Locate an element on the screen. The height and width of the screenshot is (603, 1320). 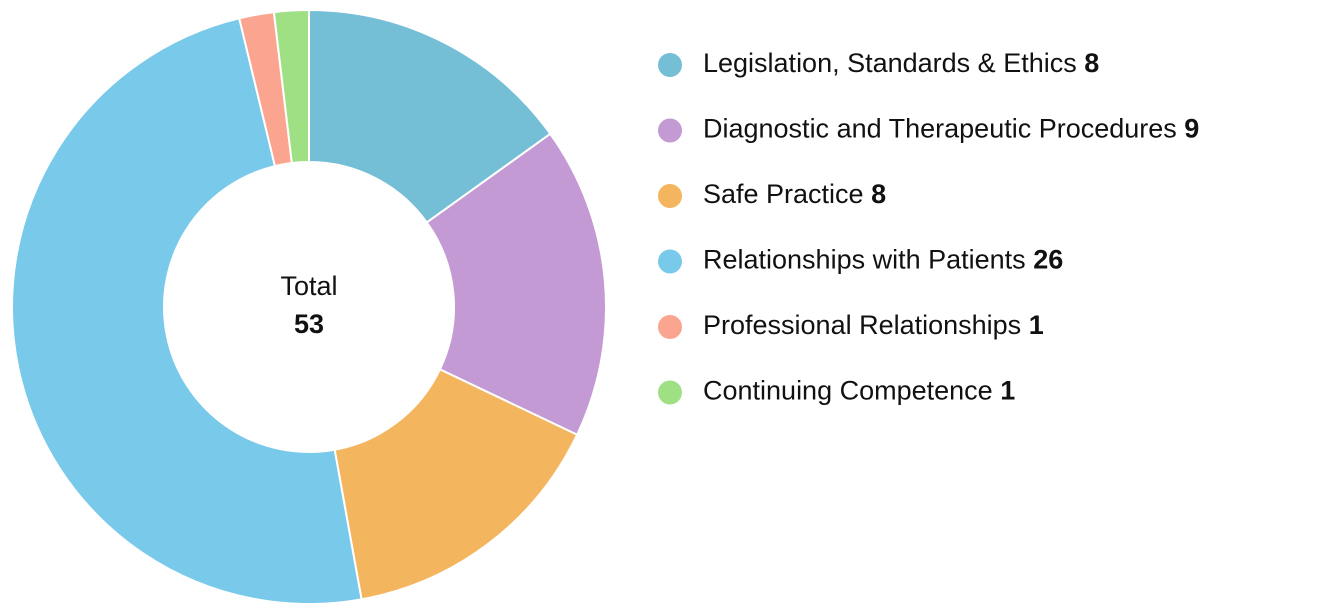
legend-label: Safe Practice 8 is located at coordinates (794, 194).